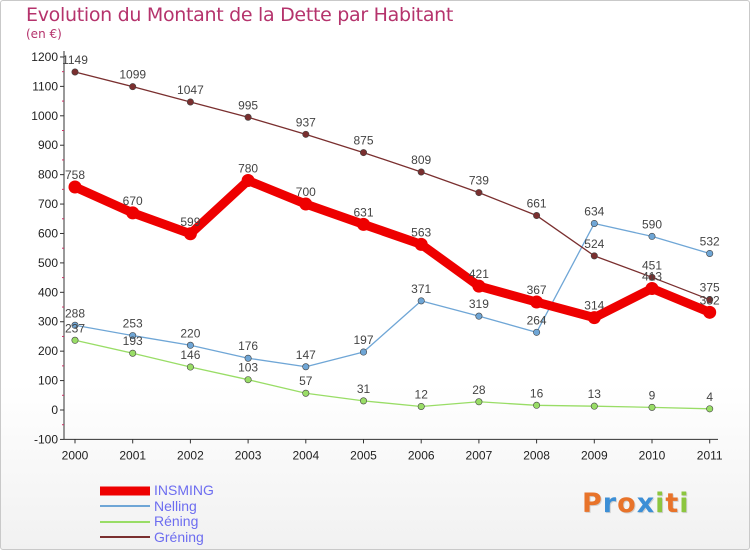 Image resolution: width=750 pixels, height=550 pixels. Describe the element at coordinates (48, 175) in the screenshot. I see `y-tick-label: 800` at that location.